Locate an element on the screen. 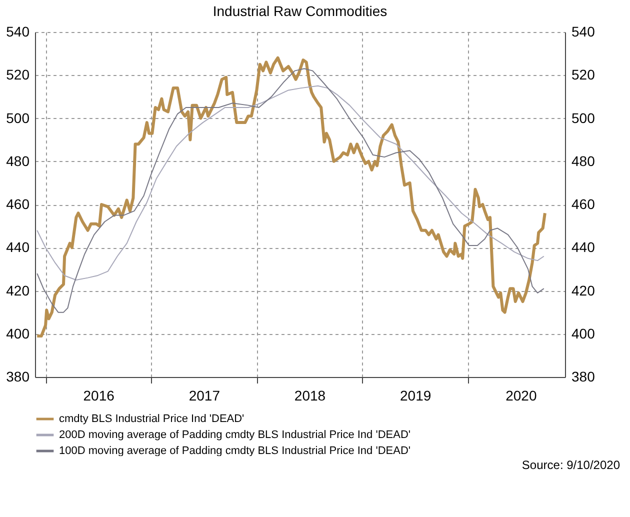 Image resolution: width=630 pixels, height=517 pixels. legend-label: cmdty BLS Industrial Price Ind 'DEAD' is located at coordinates (151, 419).